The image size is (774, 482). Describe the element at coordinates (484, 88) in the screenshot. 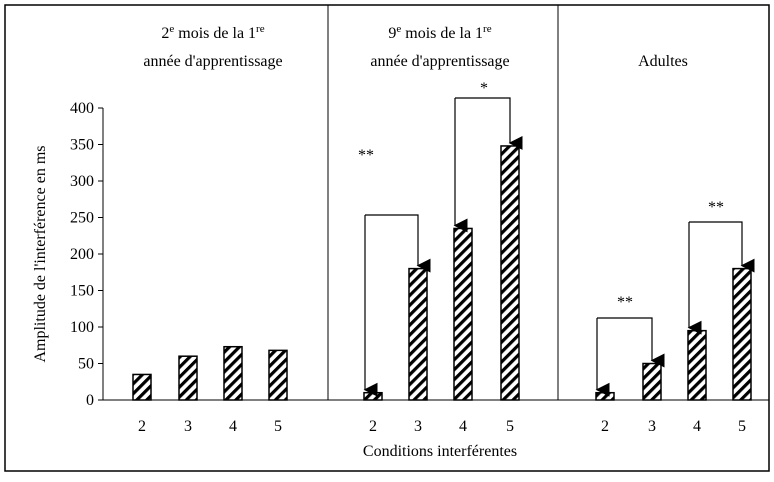

I see `significance-label: *` at that location.